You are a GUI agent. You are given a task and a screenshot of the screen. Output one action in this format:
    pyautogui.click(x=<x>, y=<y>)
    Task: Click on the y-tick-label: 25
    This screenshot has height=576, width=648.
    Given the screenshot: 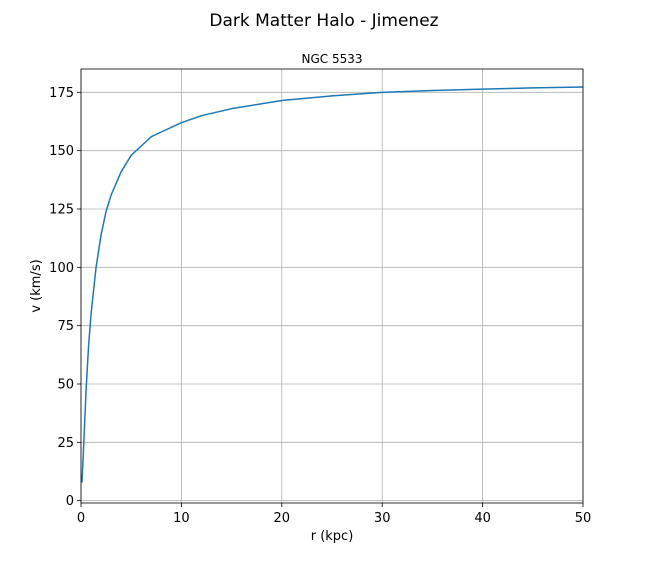 What is the action you would take?
    pyautogui.click(x=65, y=443)
    